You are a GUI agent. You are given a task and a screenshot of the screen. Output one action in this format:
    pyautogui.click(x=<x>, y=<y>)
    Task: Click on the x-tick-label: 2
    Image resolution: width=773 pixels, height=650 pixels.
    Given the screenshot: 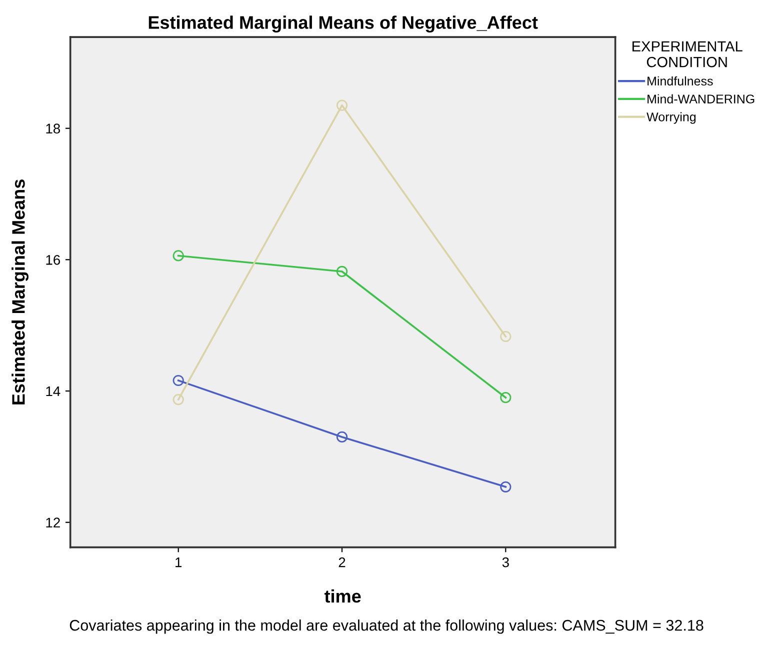 What is the action you would take?
    pyautogui.click(x=342, y=562)
    